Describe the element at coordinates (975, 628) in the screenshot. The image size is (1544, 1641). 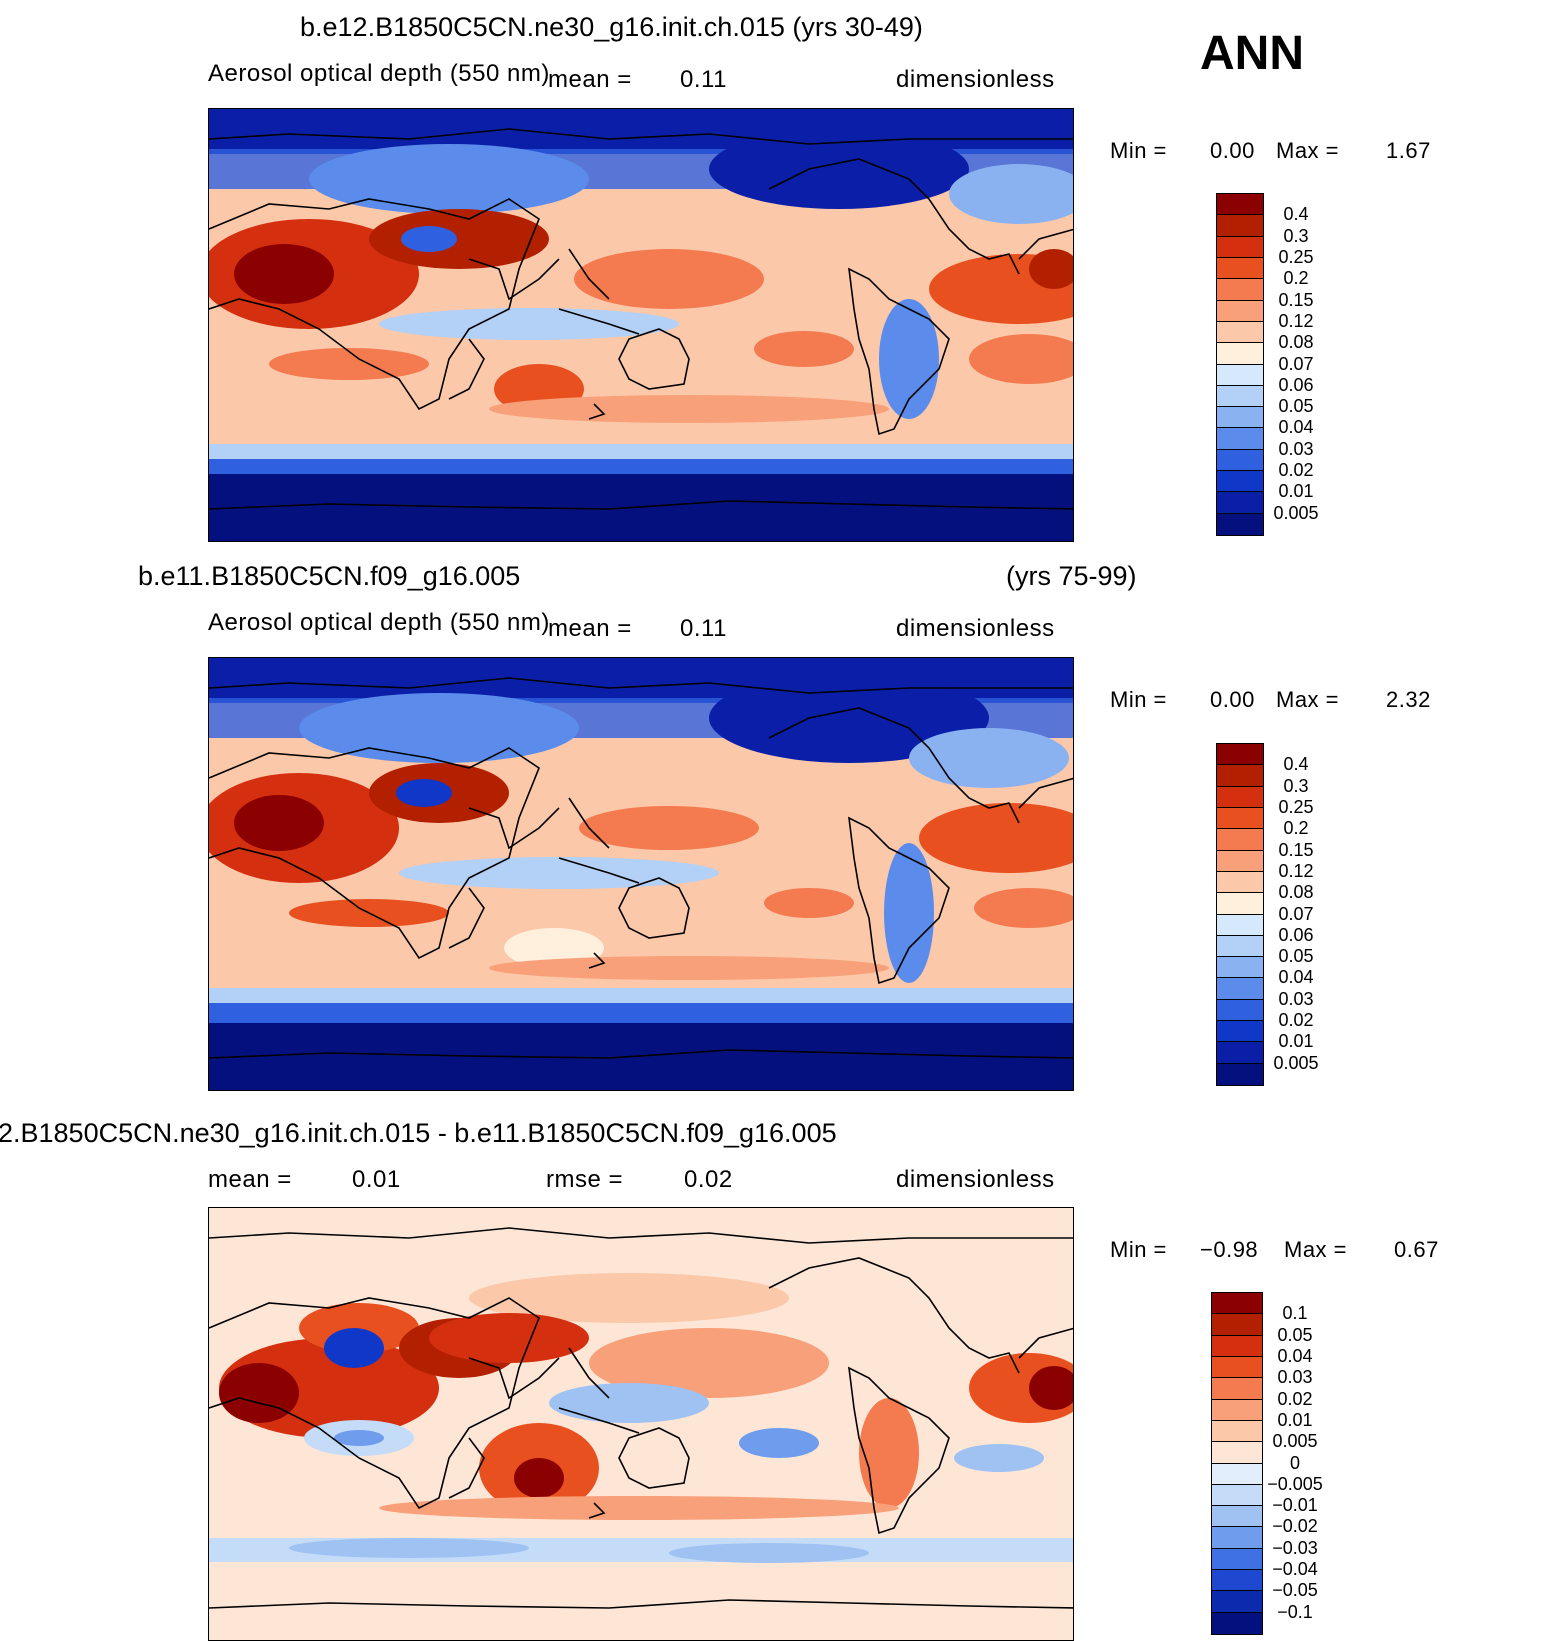
I see `panel2-units: dimensionless` at that location.